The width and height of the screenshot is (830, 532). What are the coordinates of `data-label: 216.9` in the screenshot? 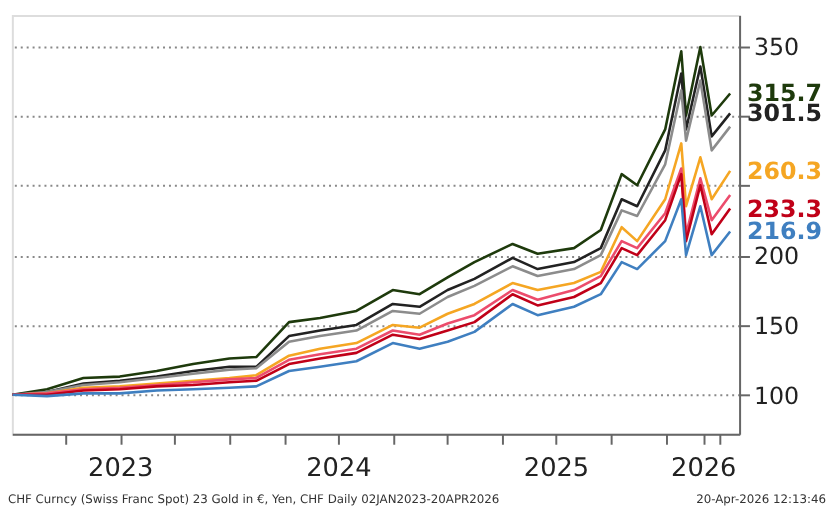 It's located at (784, 231).